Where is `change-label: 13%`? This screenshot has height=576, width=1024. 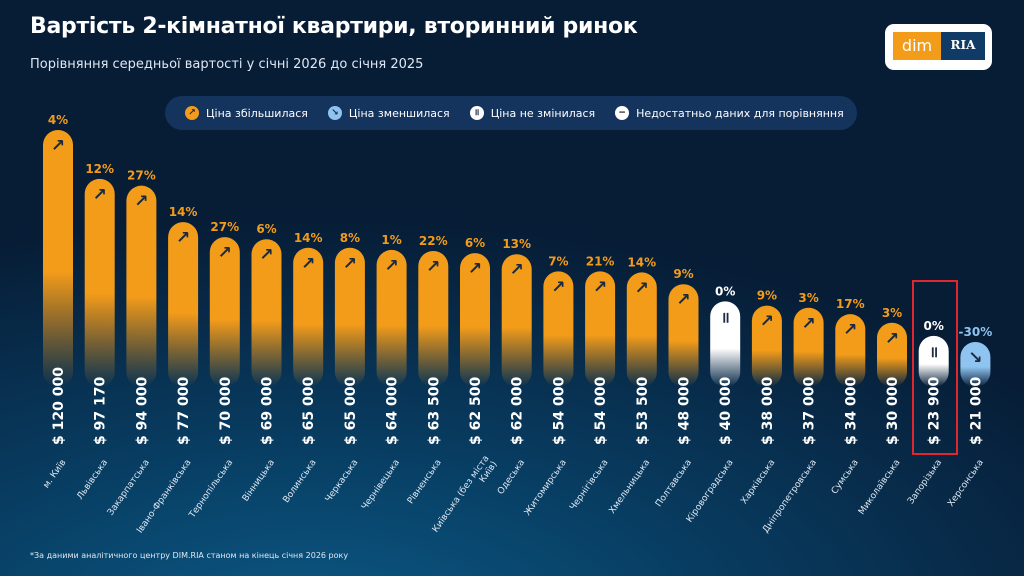
change-label: 13% is located at coordinates (516, 244).